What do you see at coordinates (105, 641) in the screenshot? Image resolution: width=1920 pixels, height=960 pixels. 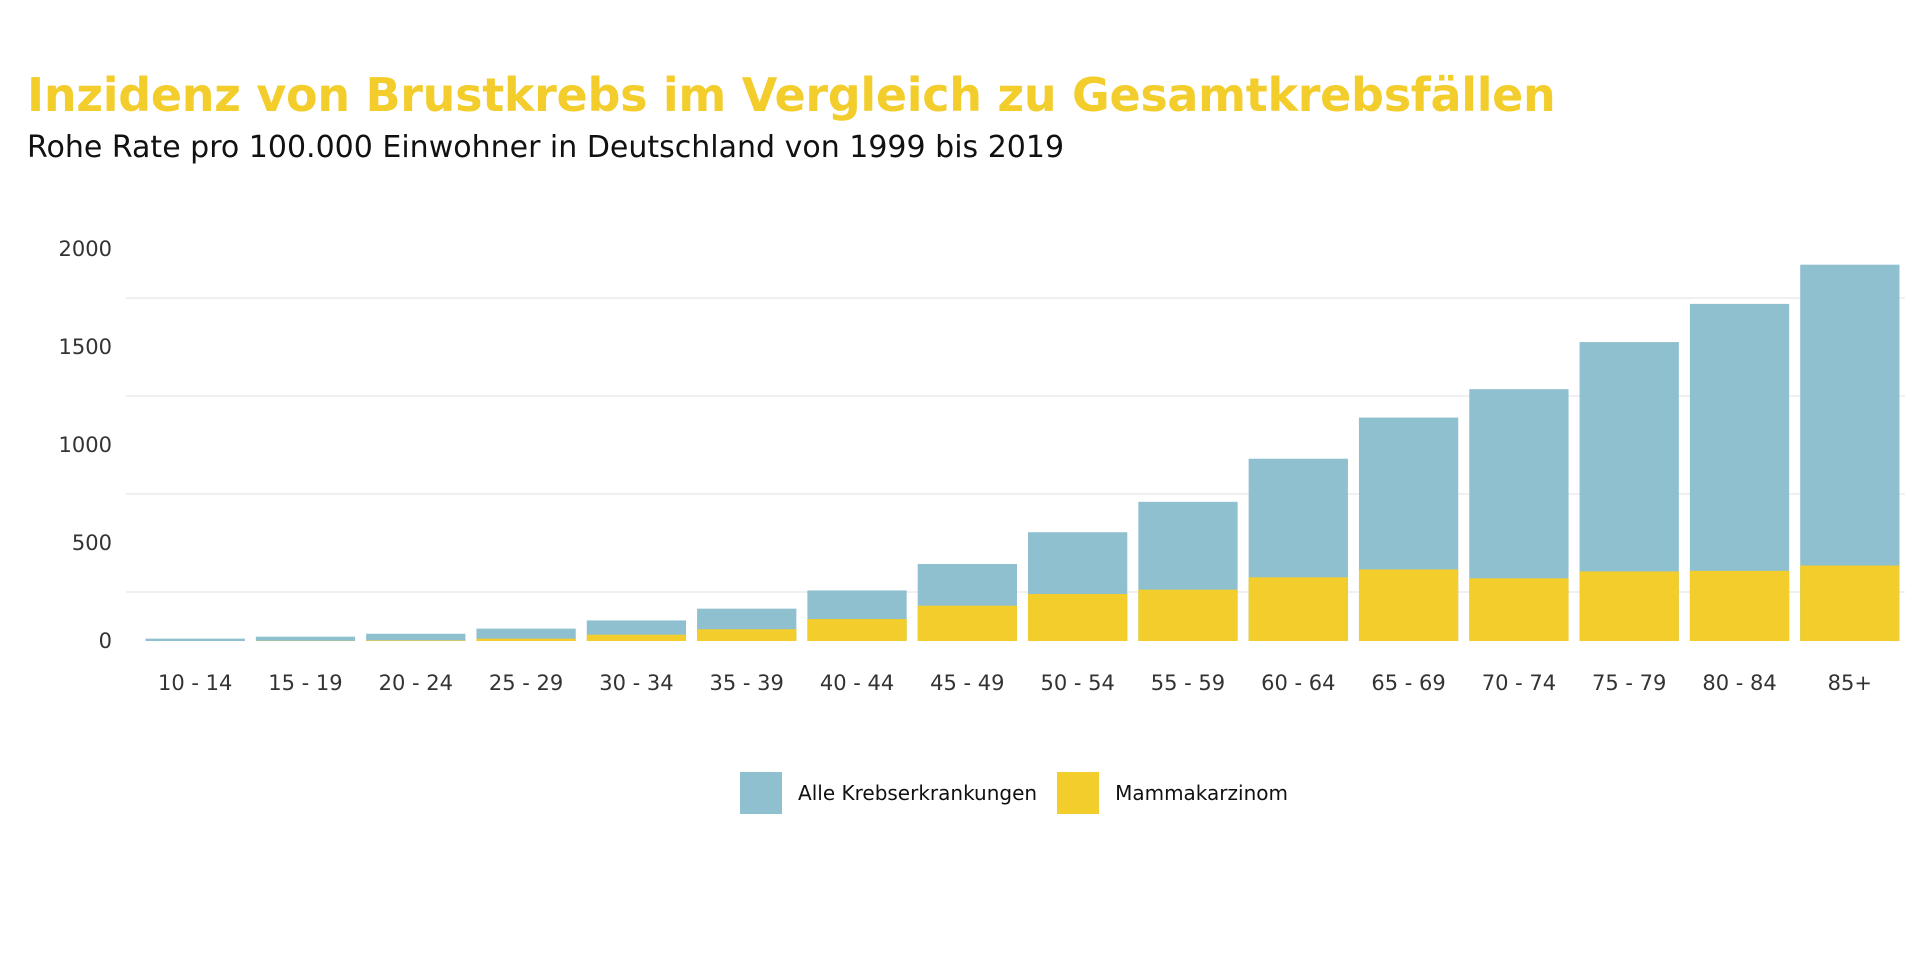 I see `y-tick-label: 0` at bounding box center [105, 641].